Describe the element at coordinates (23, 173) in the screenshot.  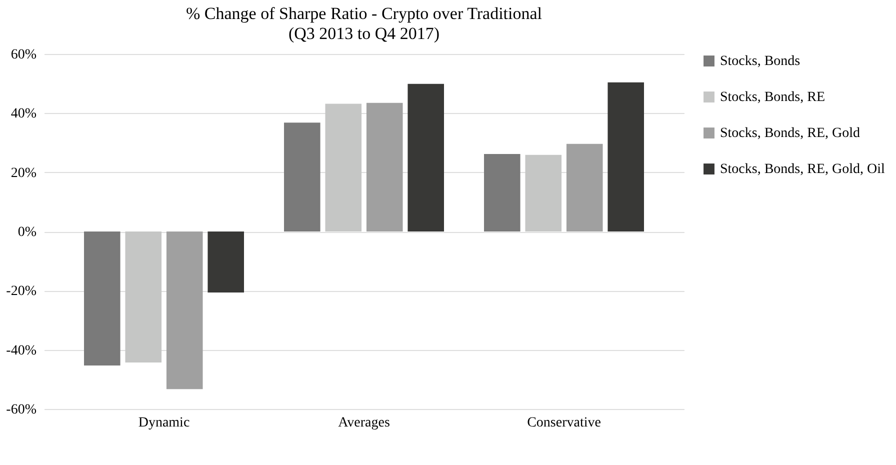
I see `y-tick-label: 20%` at that location.